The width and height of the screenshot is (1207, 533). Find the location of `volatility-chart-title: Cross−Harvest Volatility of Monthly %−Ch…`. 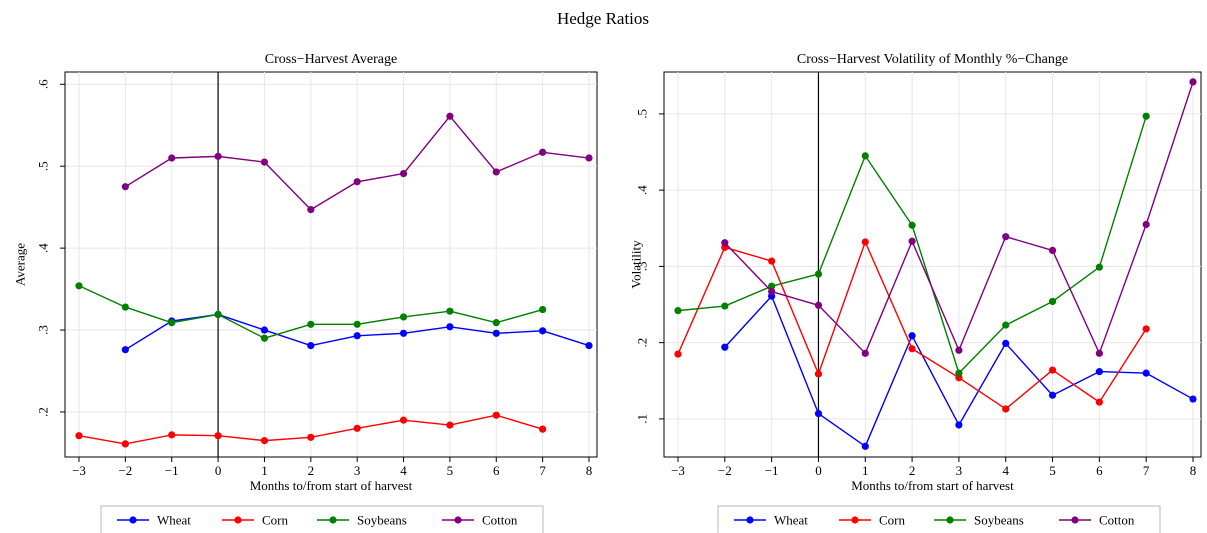

volatility-chart-title: Cross−Harvest Volatility of Monthly %−Ch… is located at coordinates (932, 59).